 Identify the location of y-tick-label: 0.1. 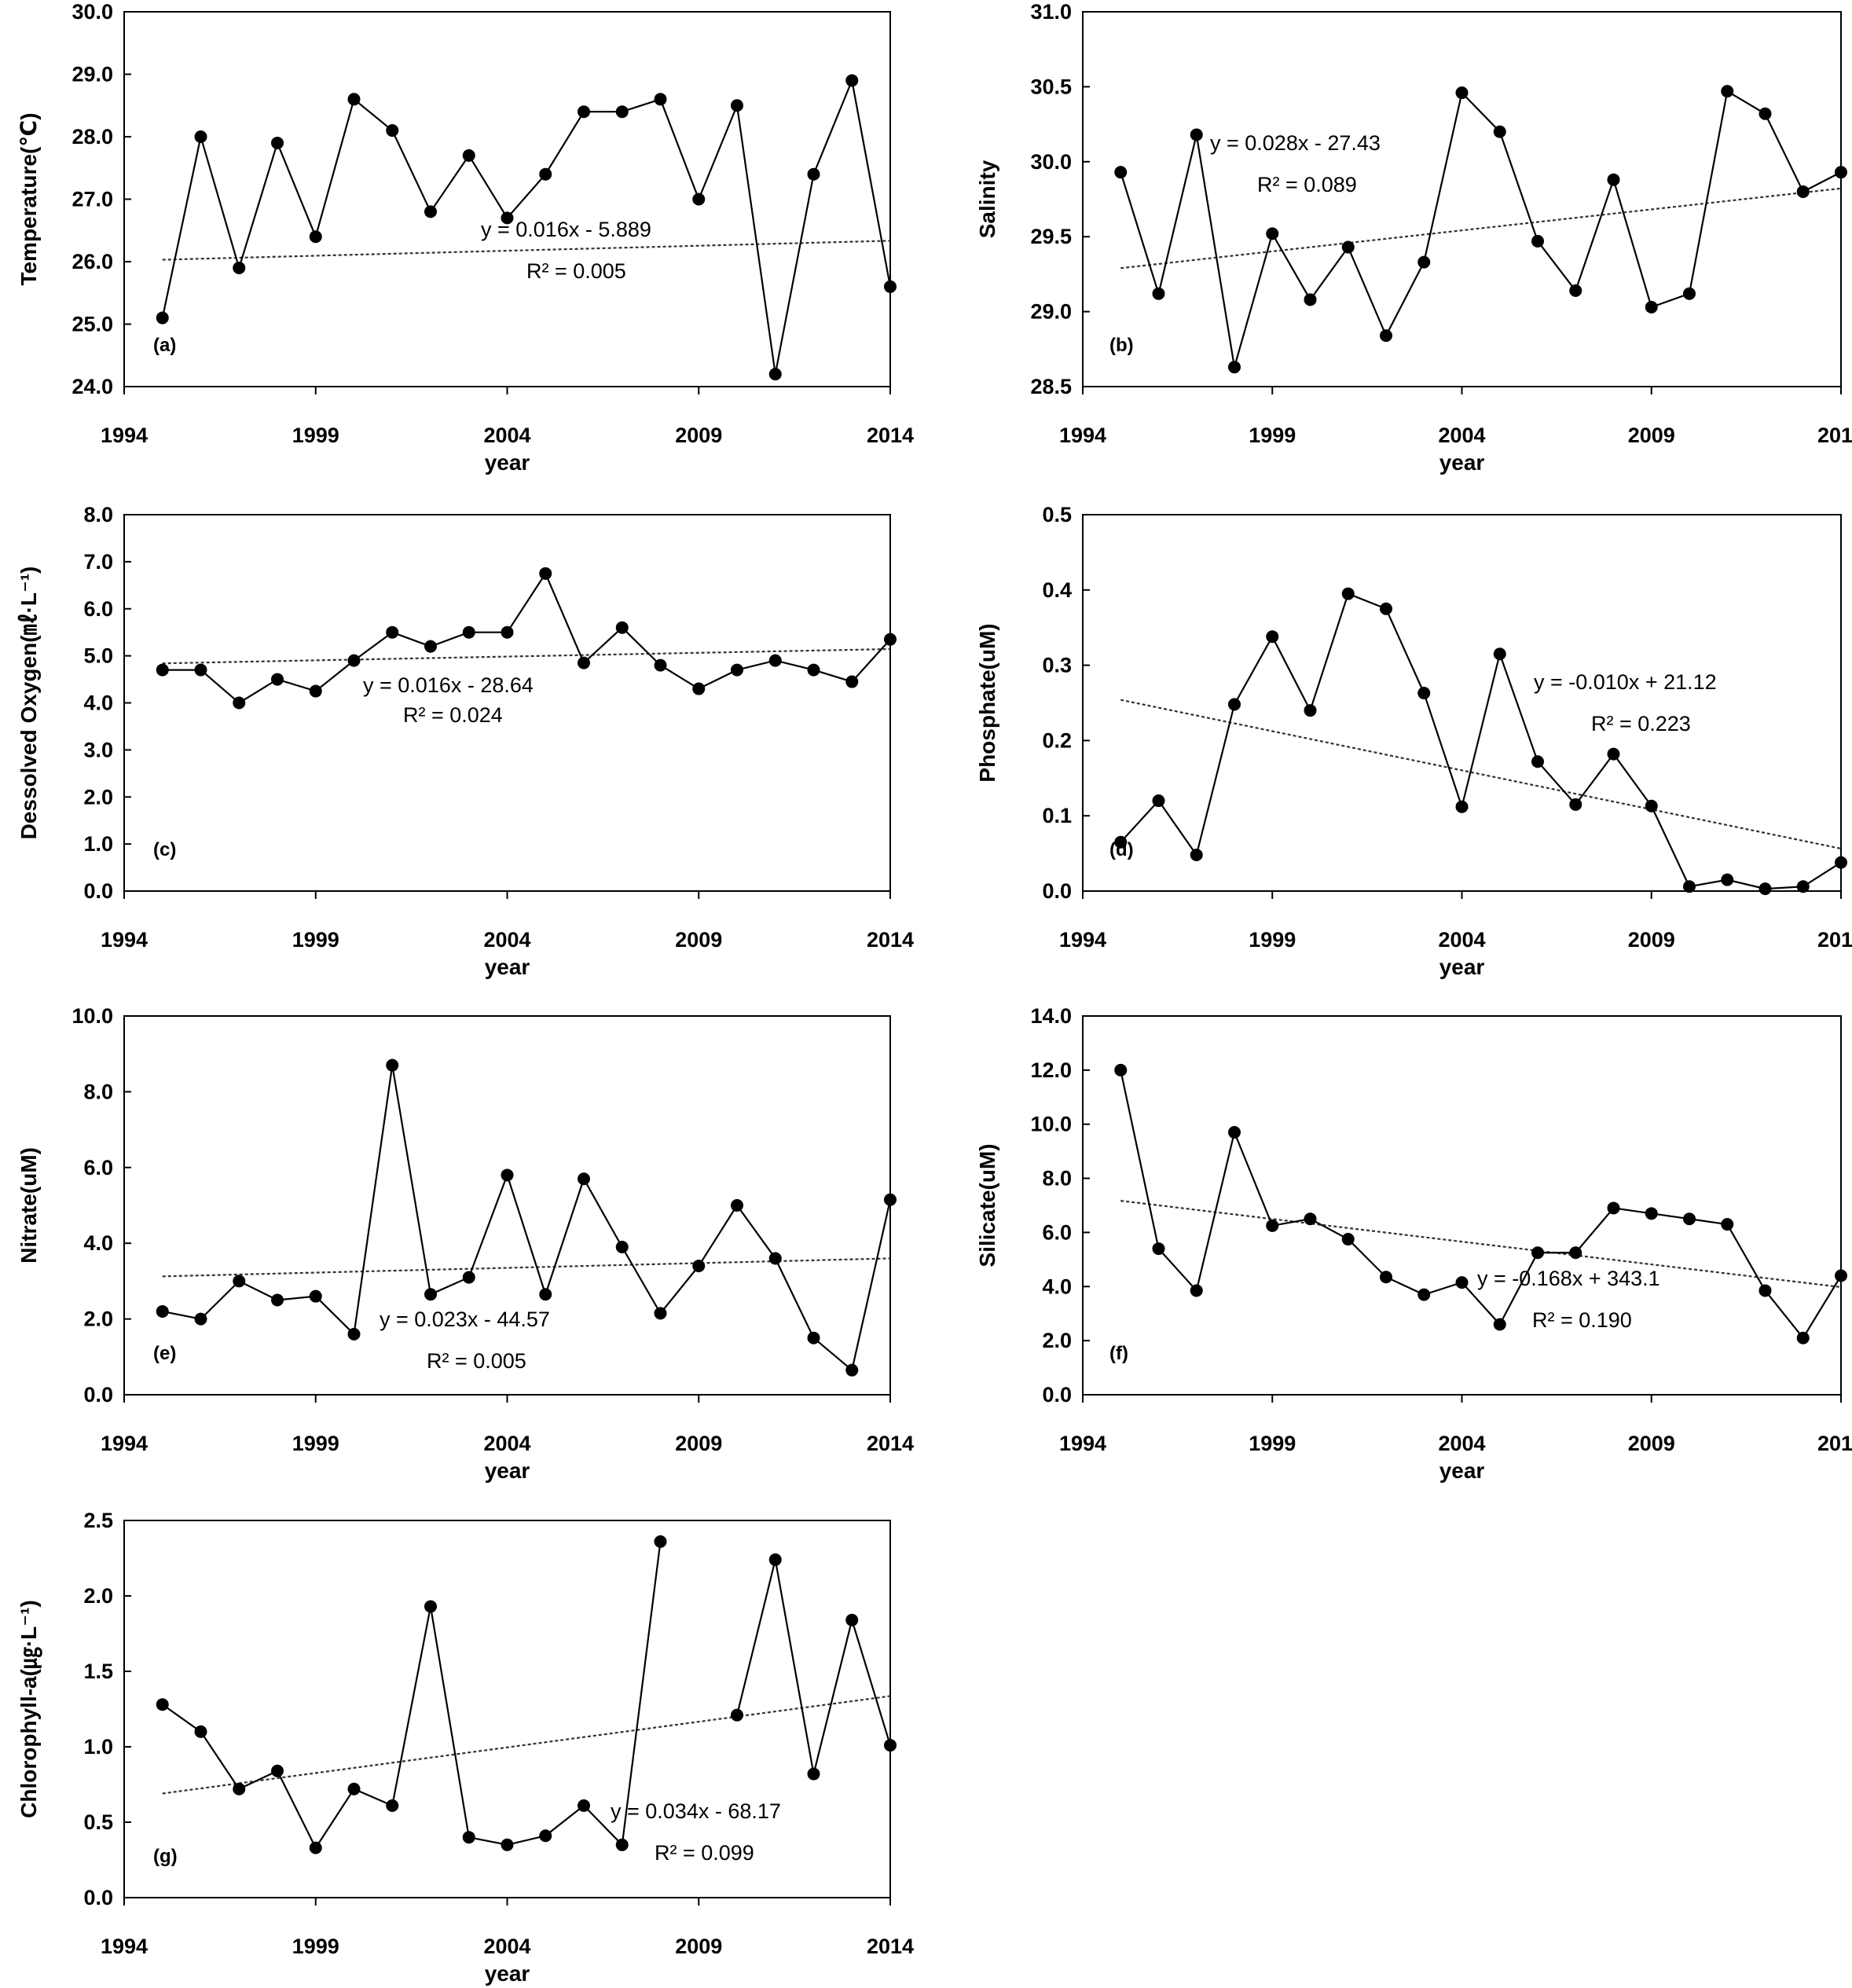
(1057, 815).